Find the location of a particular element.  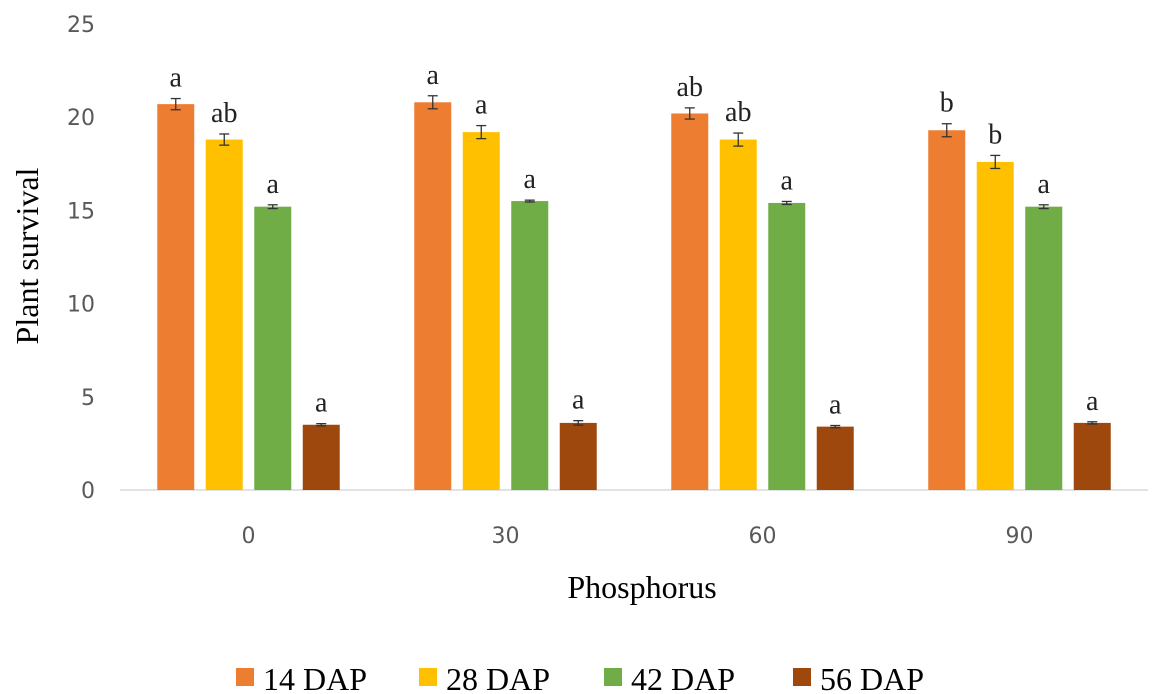

y-axis-title: Plant survival is located at coordinates (27, 255).